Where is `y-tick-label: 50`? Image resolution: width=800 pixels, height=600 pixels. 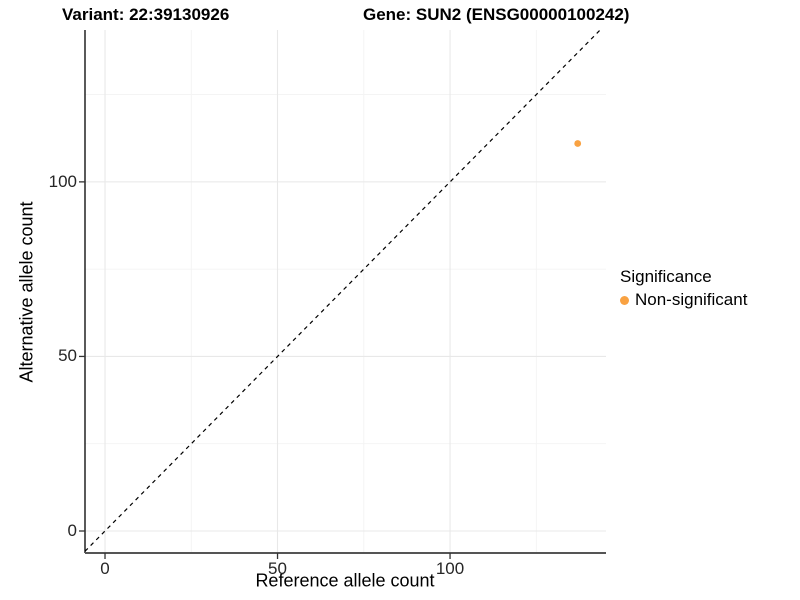 y-tick-label: 50 is located at coordinates (67, 356).